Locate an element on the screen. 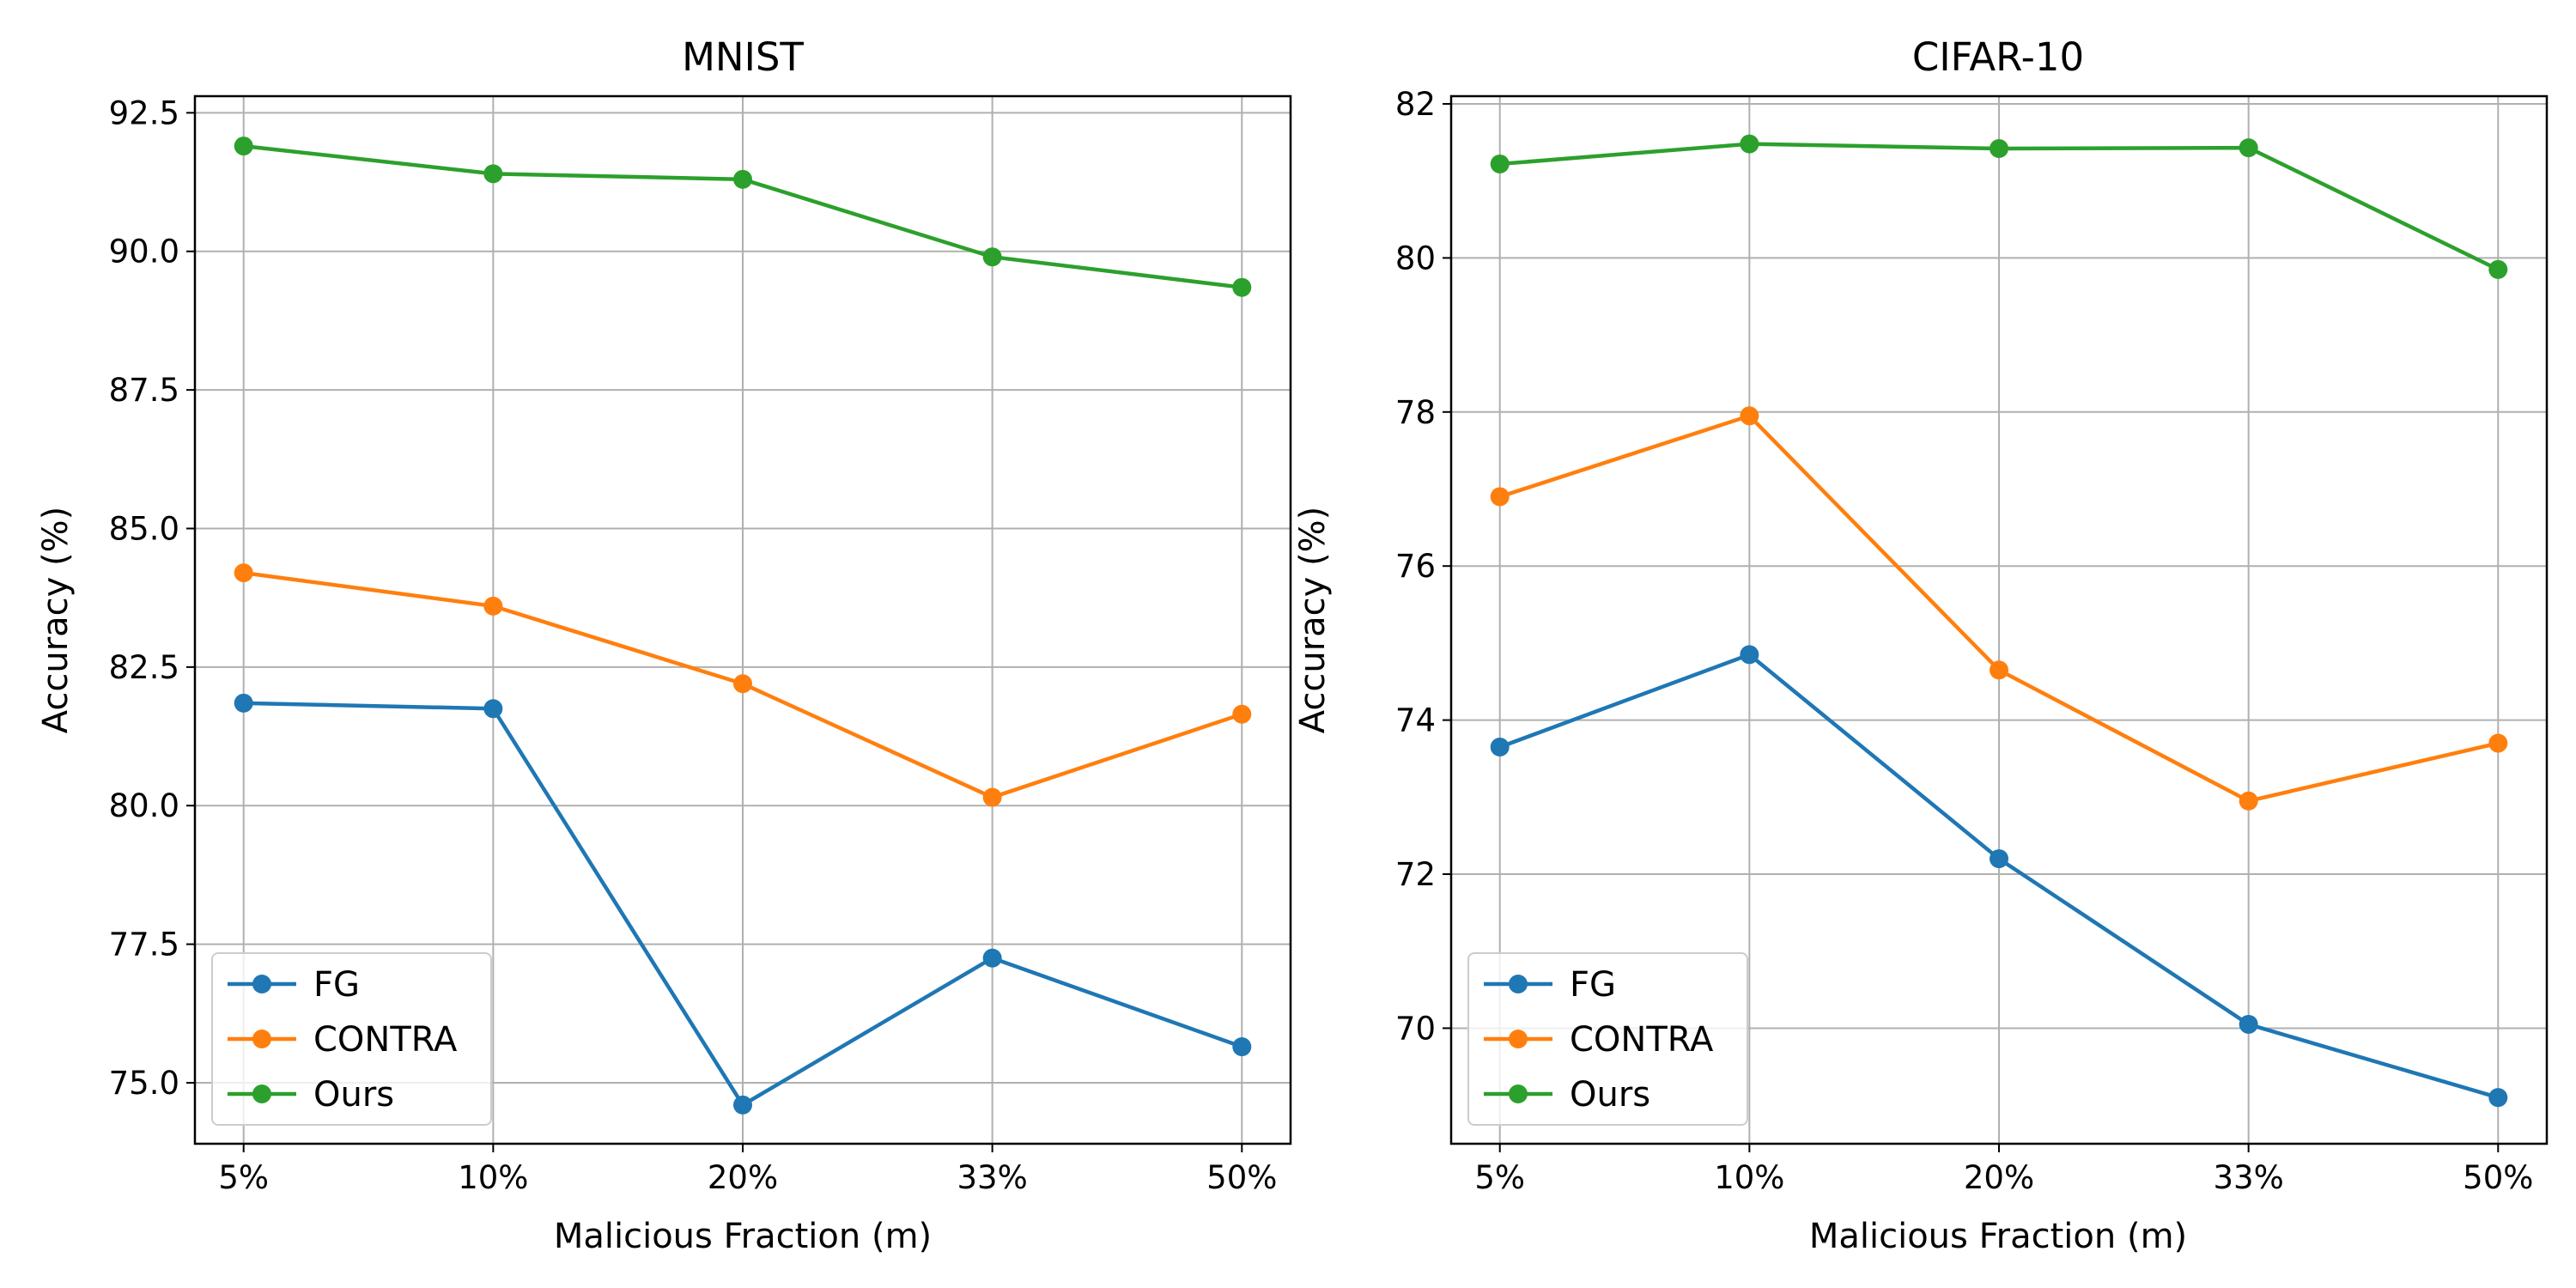 This screenshot has width=2576, height=1288. y-tick-label: 78 is located at coordinates (1415, 412).